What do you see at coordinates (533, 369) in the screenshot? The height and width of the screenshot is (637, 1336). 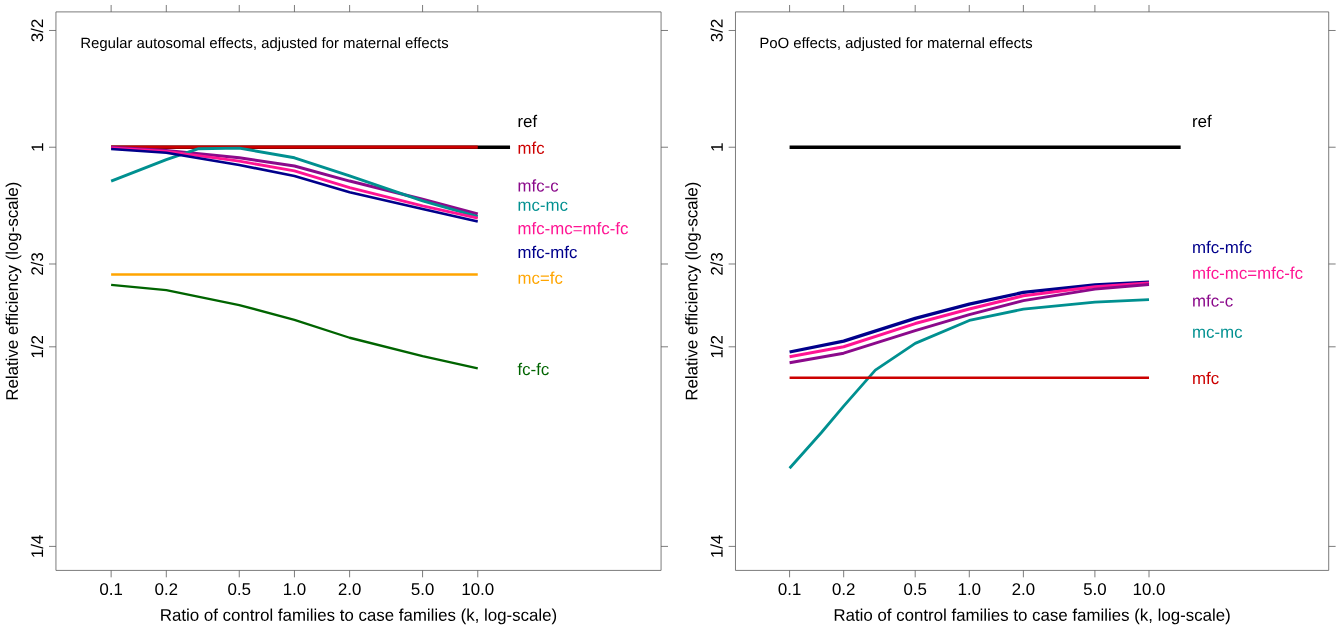 I see `text: fc-fc` at bounding box center [533, 369].